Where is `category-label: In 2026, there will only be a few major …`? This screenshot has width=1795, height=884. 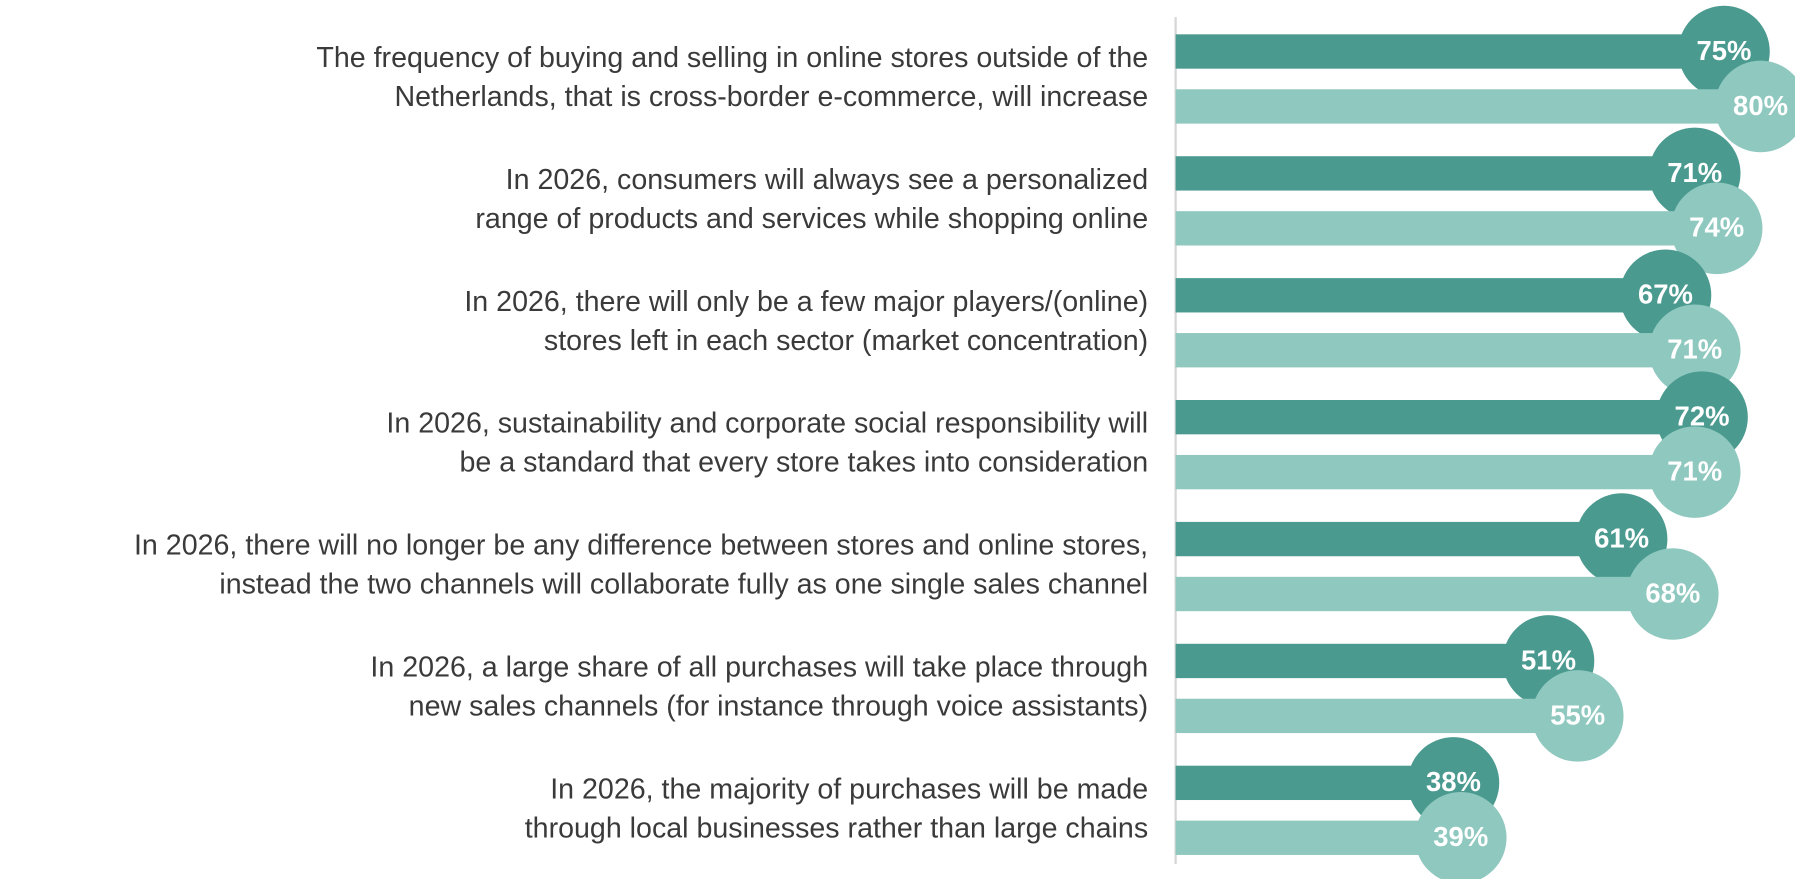 category-label: In 2026, there will only be a few major … is located at coordinates (806, 302).